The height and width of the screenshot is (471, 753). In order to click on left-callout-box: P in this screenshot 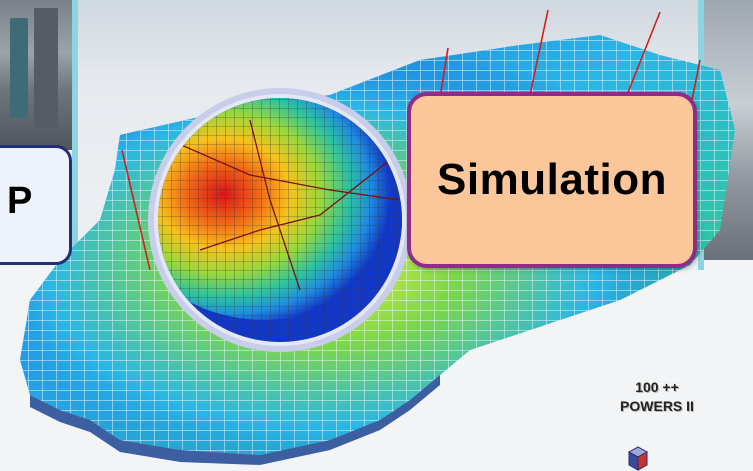, I will do `click(36, 205)`.